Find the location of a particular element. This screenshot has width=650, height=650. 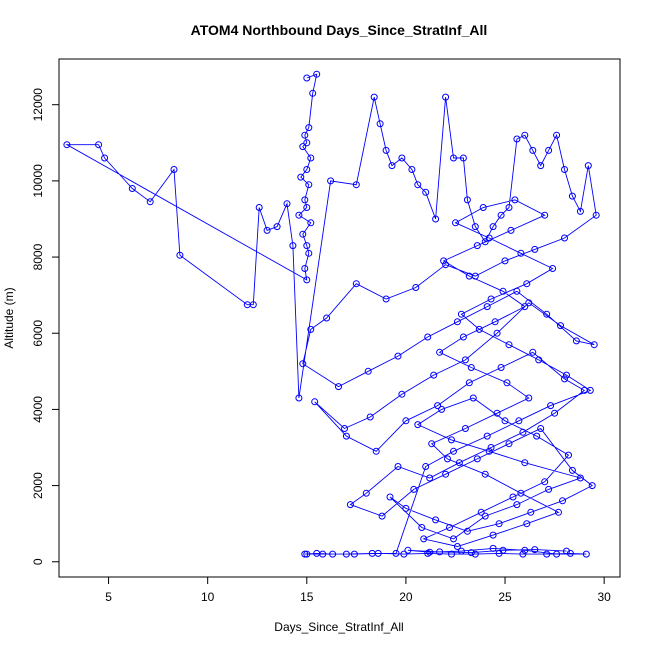

x-axis-label: Days_Since_StratInf_All is located at coordinates (338, 627).